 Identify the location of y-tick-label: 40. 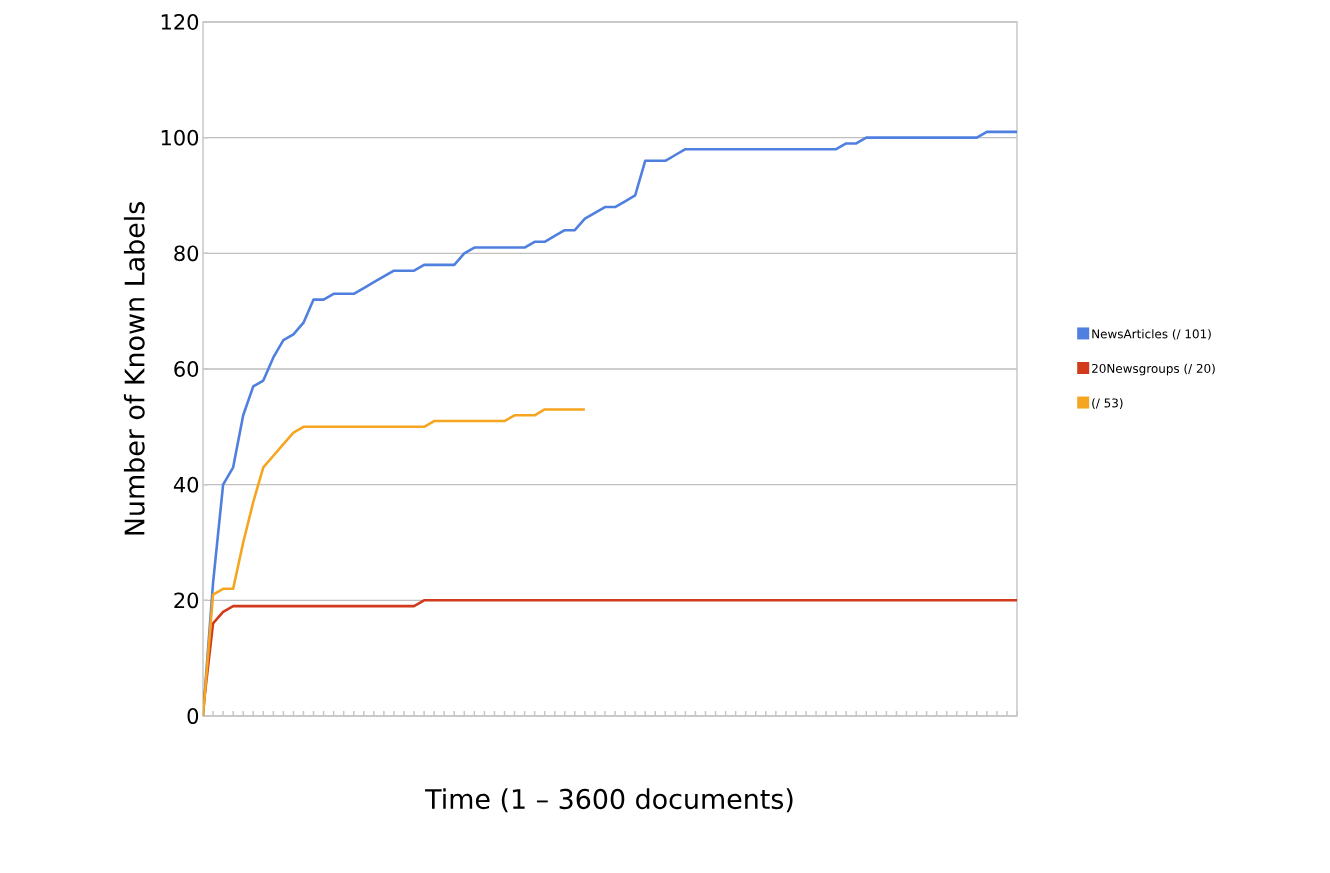
(186, 484).